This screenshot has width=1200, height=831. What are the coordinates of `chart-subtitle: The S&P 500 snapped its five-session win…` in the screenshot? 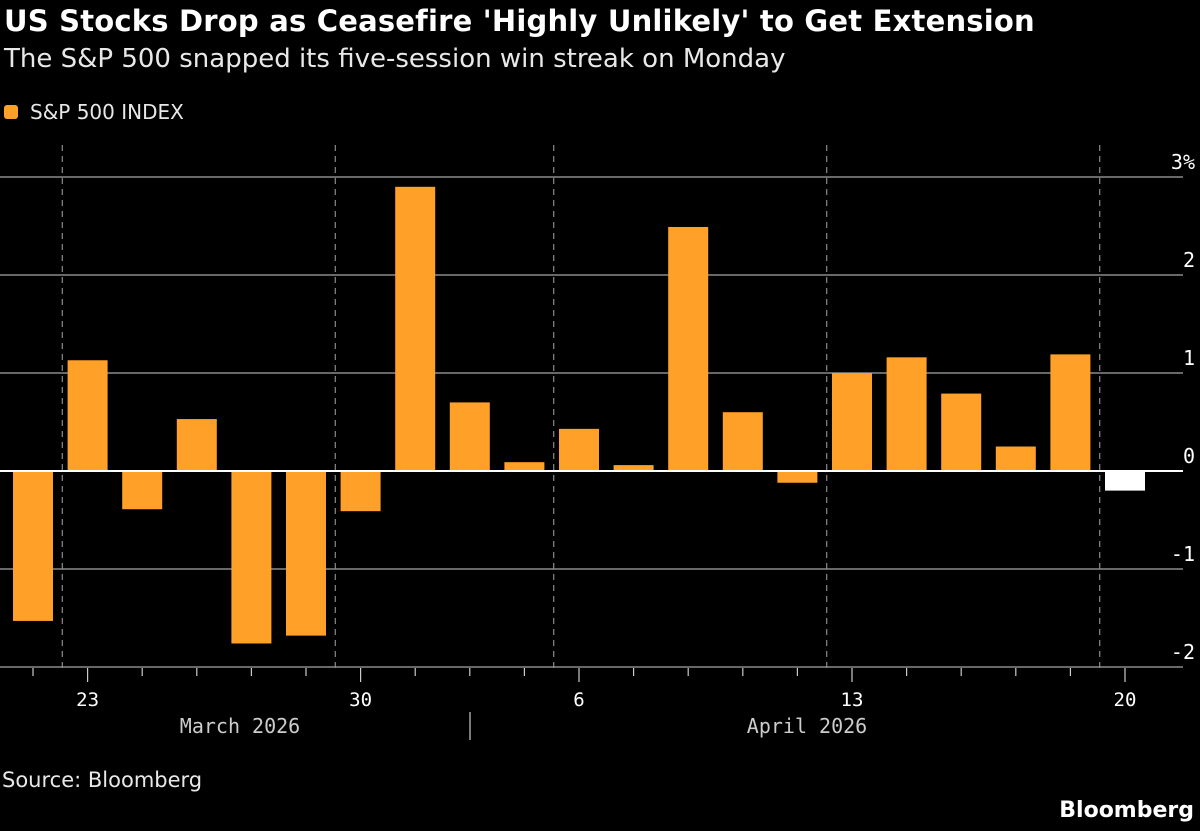 It's located at (395, 59).